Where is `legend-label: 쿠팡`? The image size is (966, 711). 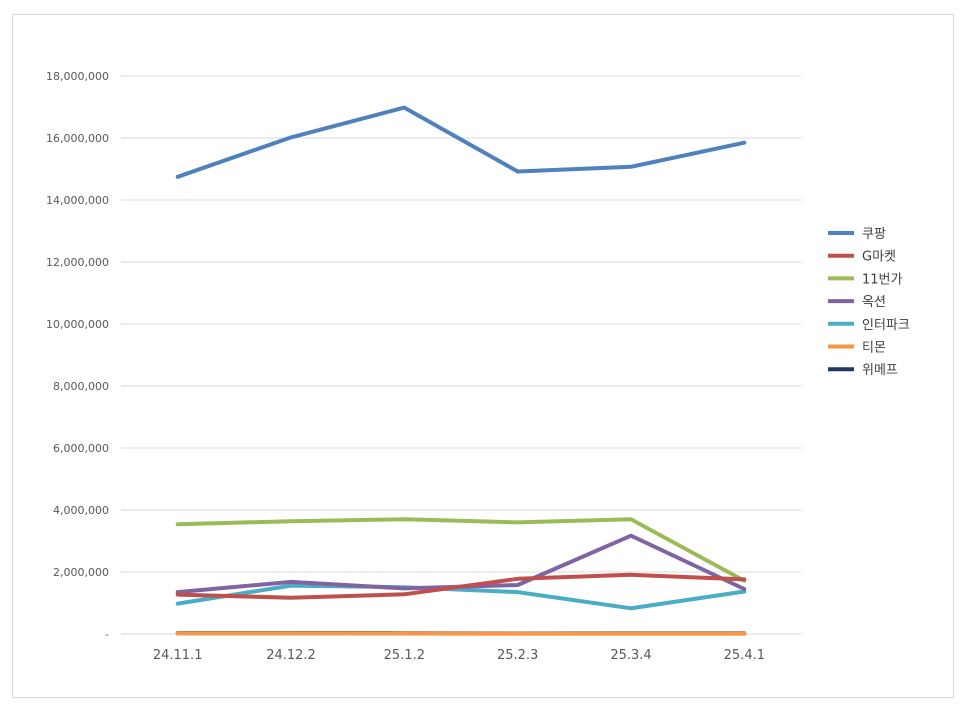 legend-label: 쿠팡 is located at coordinates (874, 234).